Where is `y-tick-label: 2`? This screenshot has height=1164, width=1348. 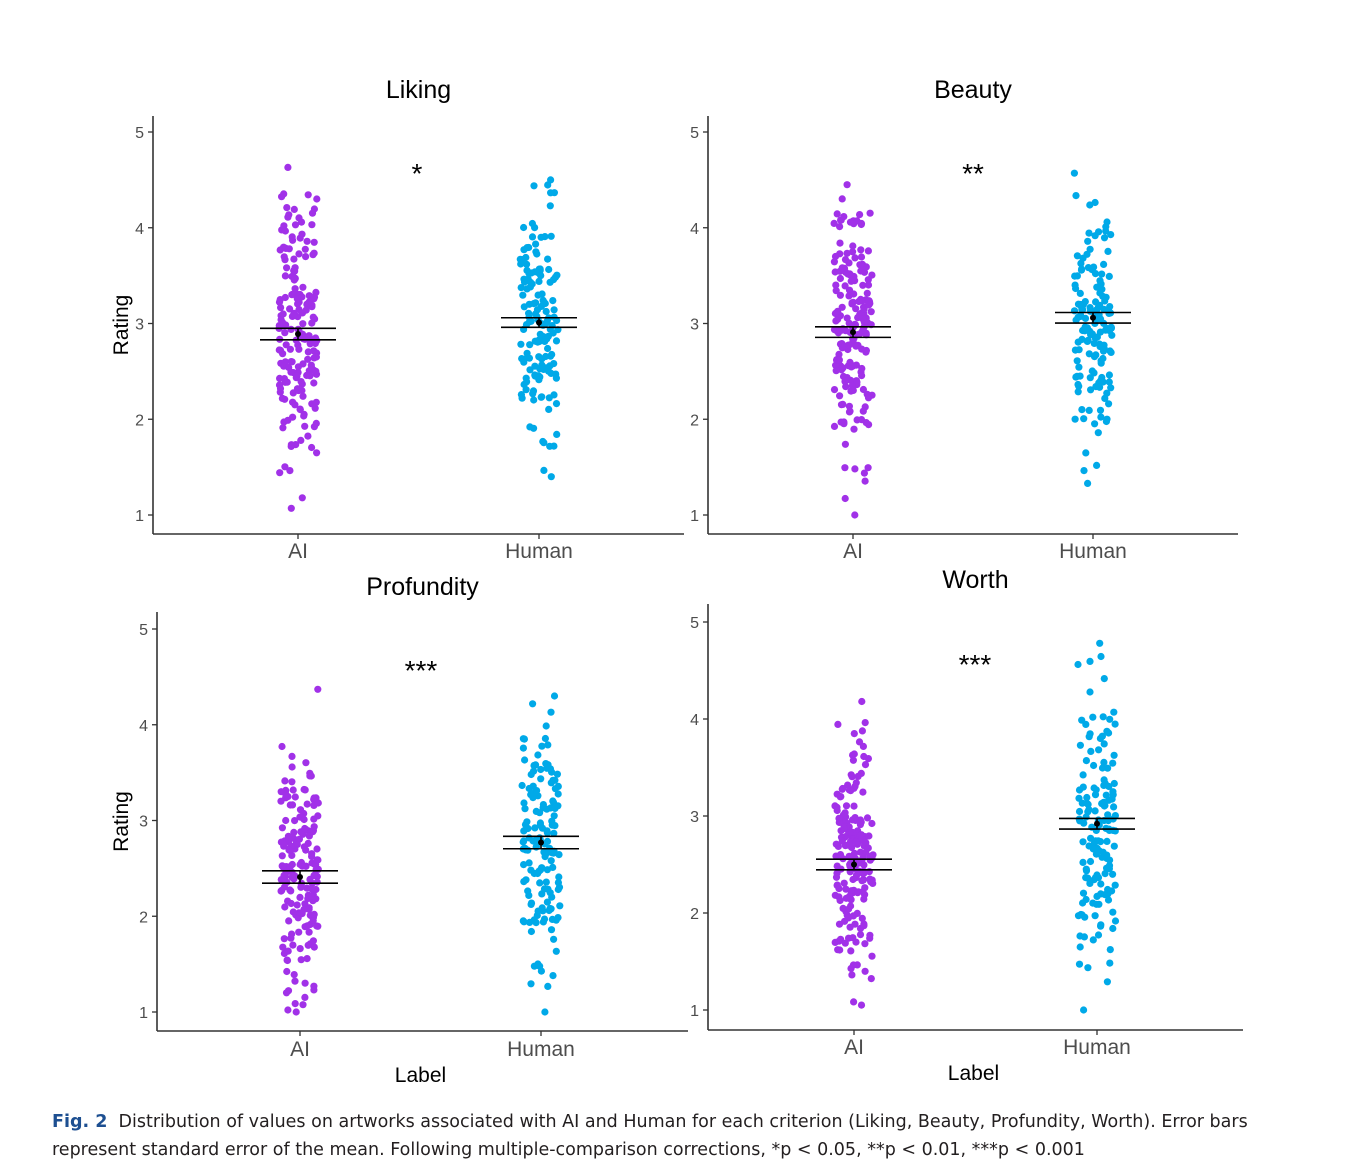
y-tick-label: 2 is located at coordinates (143, 917).